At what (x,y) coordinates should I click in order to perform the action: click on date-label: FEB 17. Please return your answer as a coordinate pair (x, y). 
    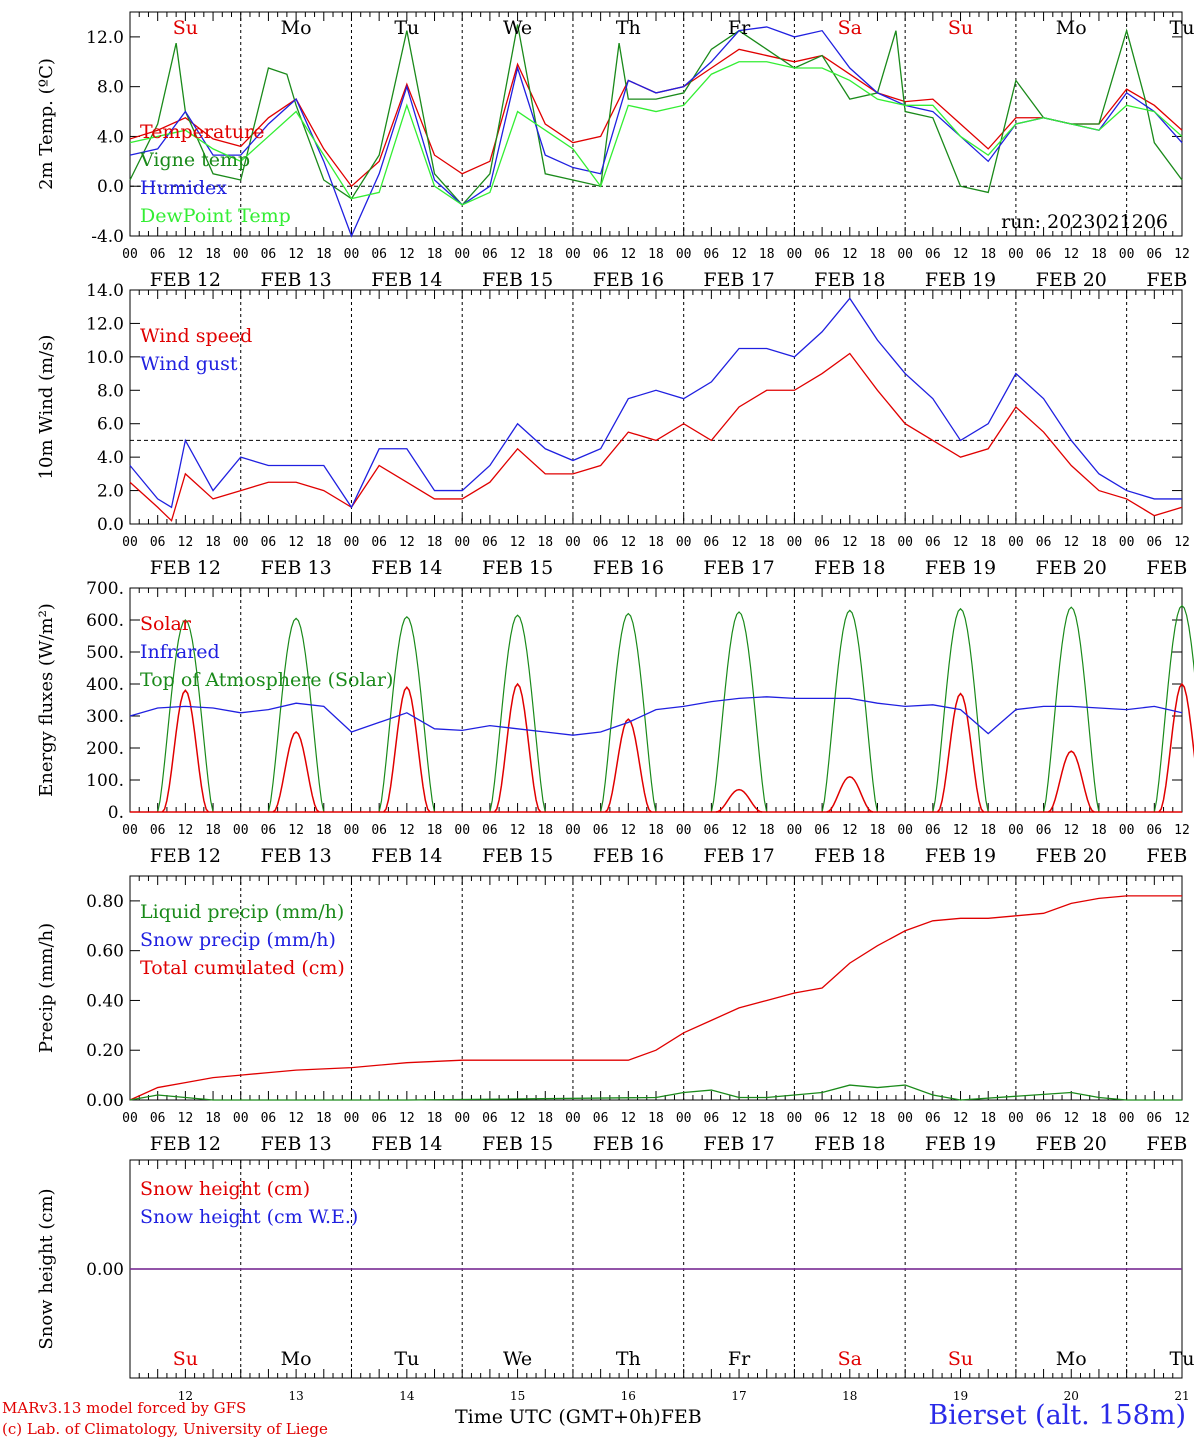
    Looking at the image, I should click on (738, 1144).